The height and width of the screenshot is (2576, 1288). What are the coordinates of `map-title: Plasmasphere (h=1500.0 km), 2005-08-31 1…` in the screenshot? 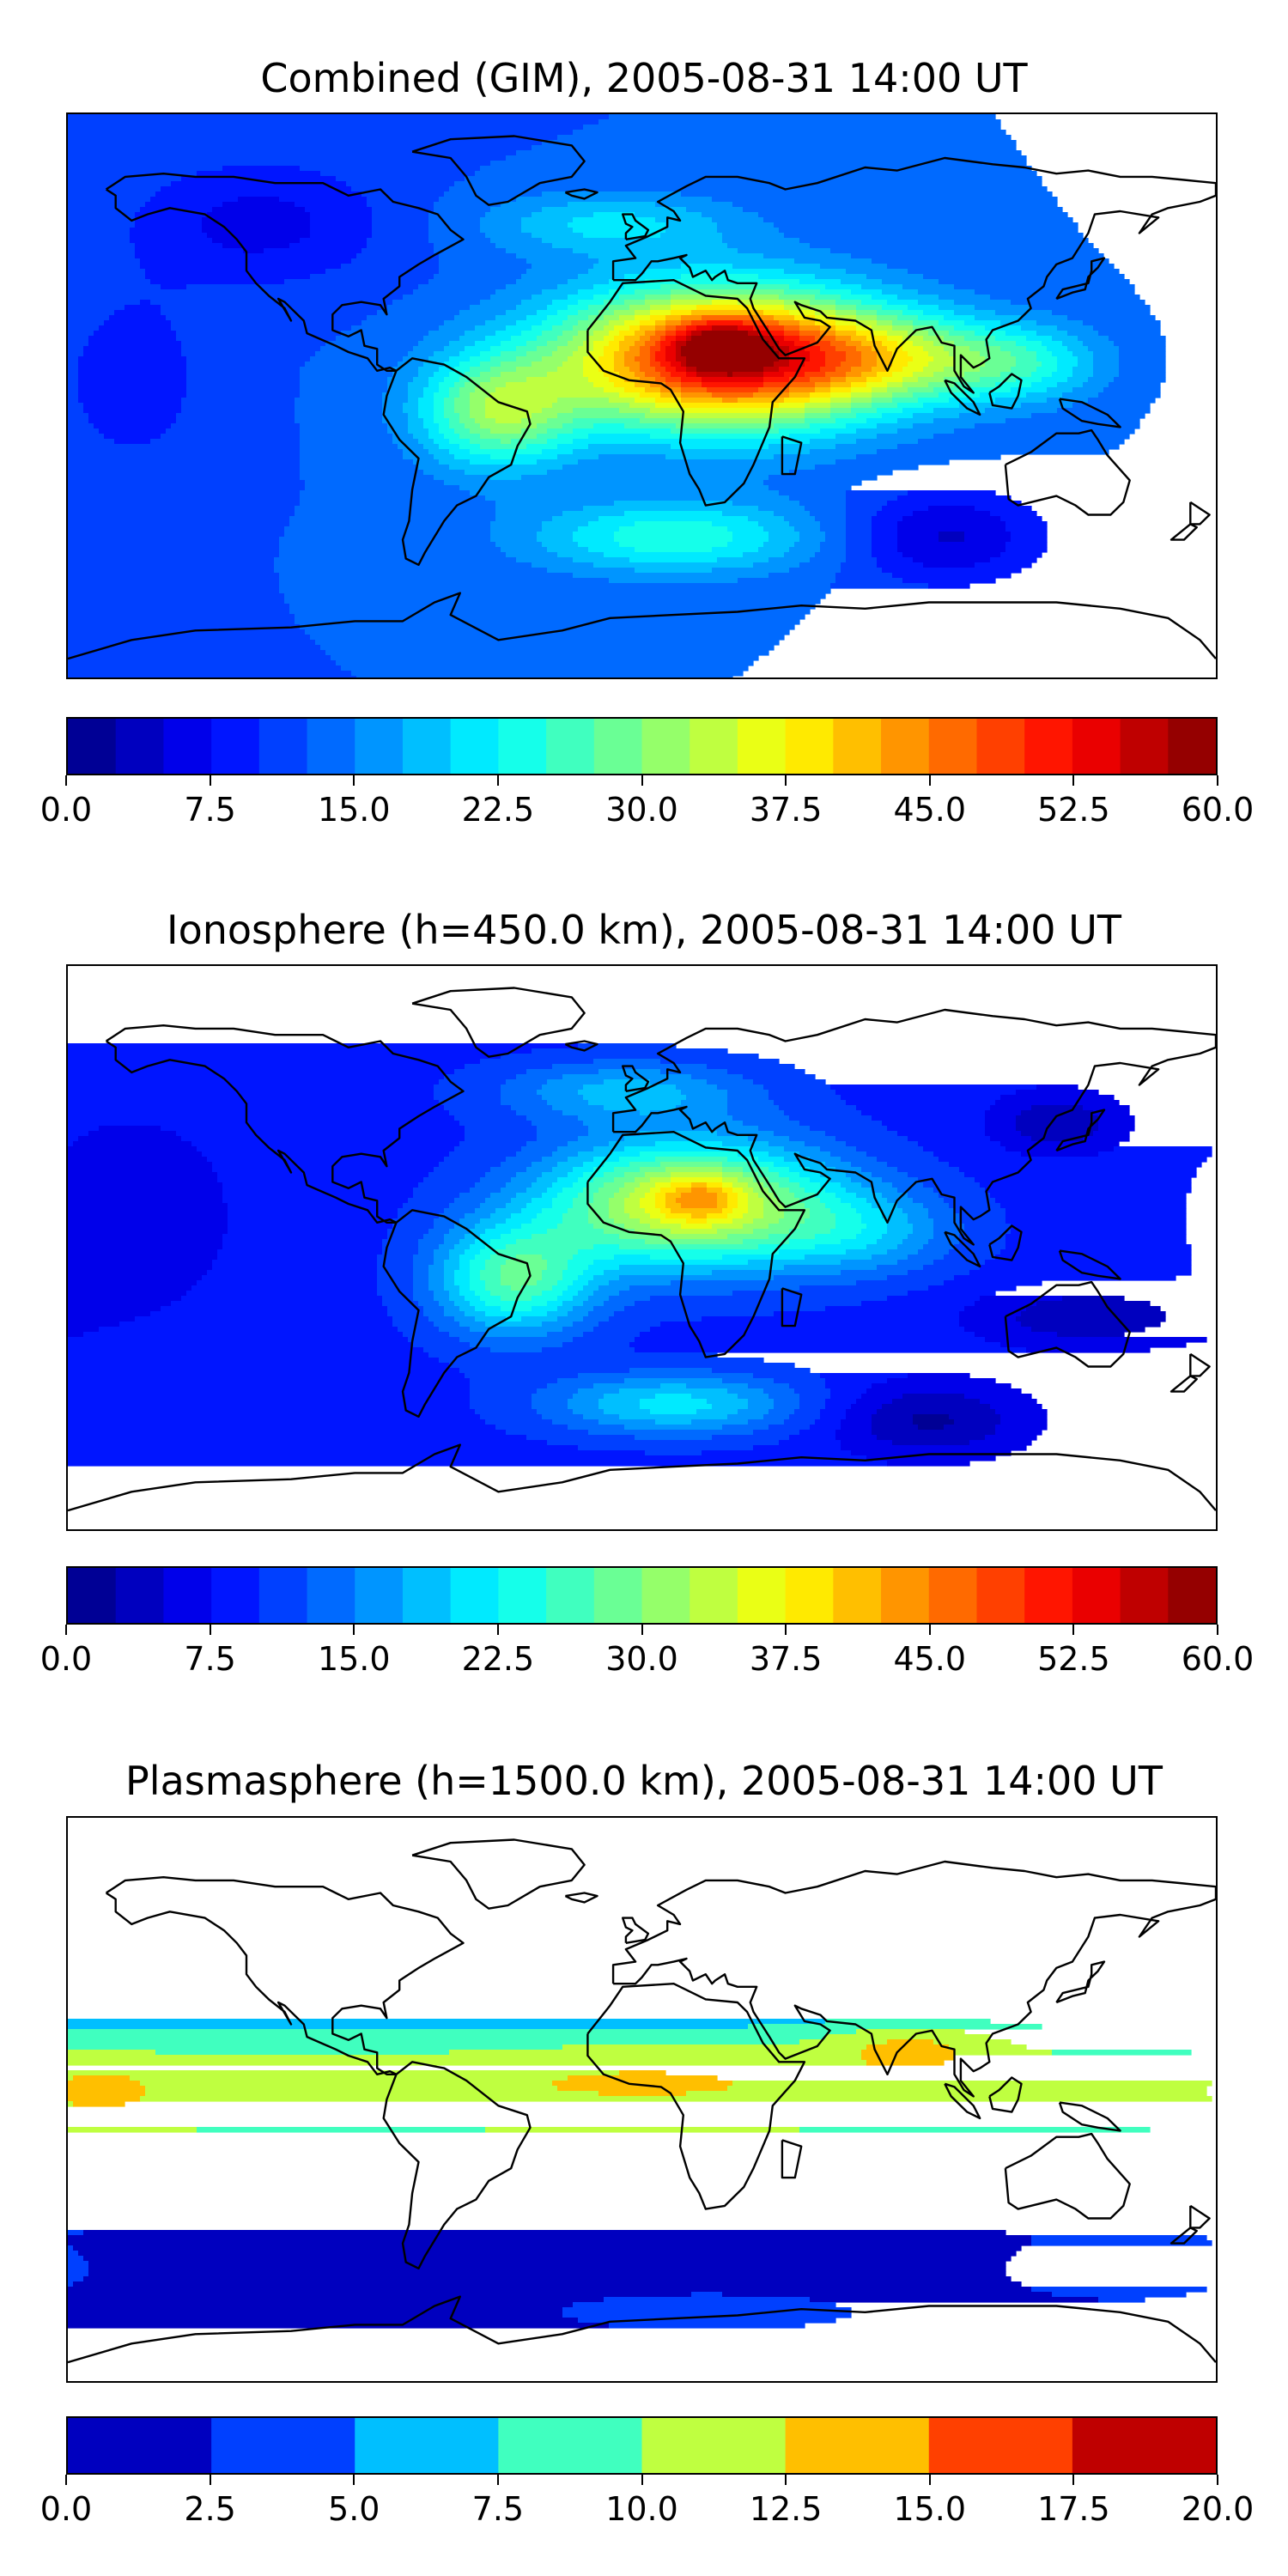 It's located at (644, 1781).